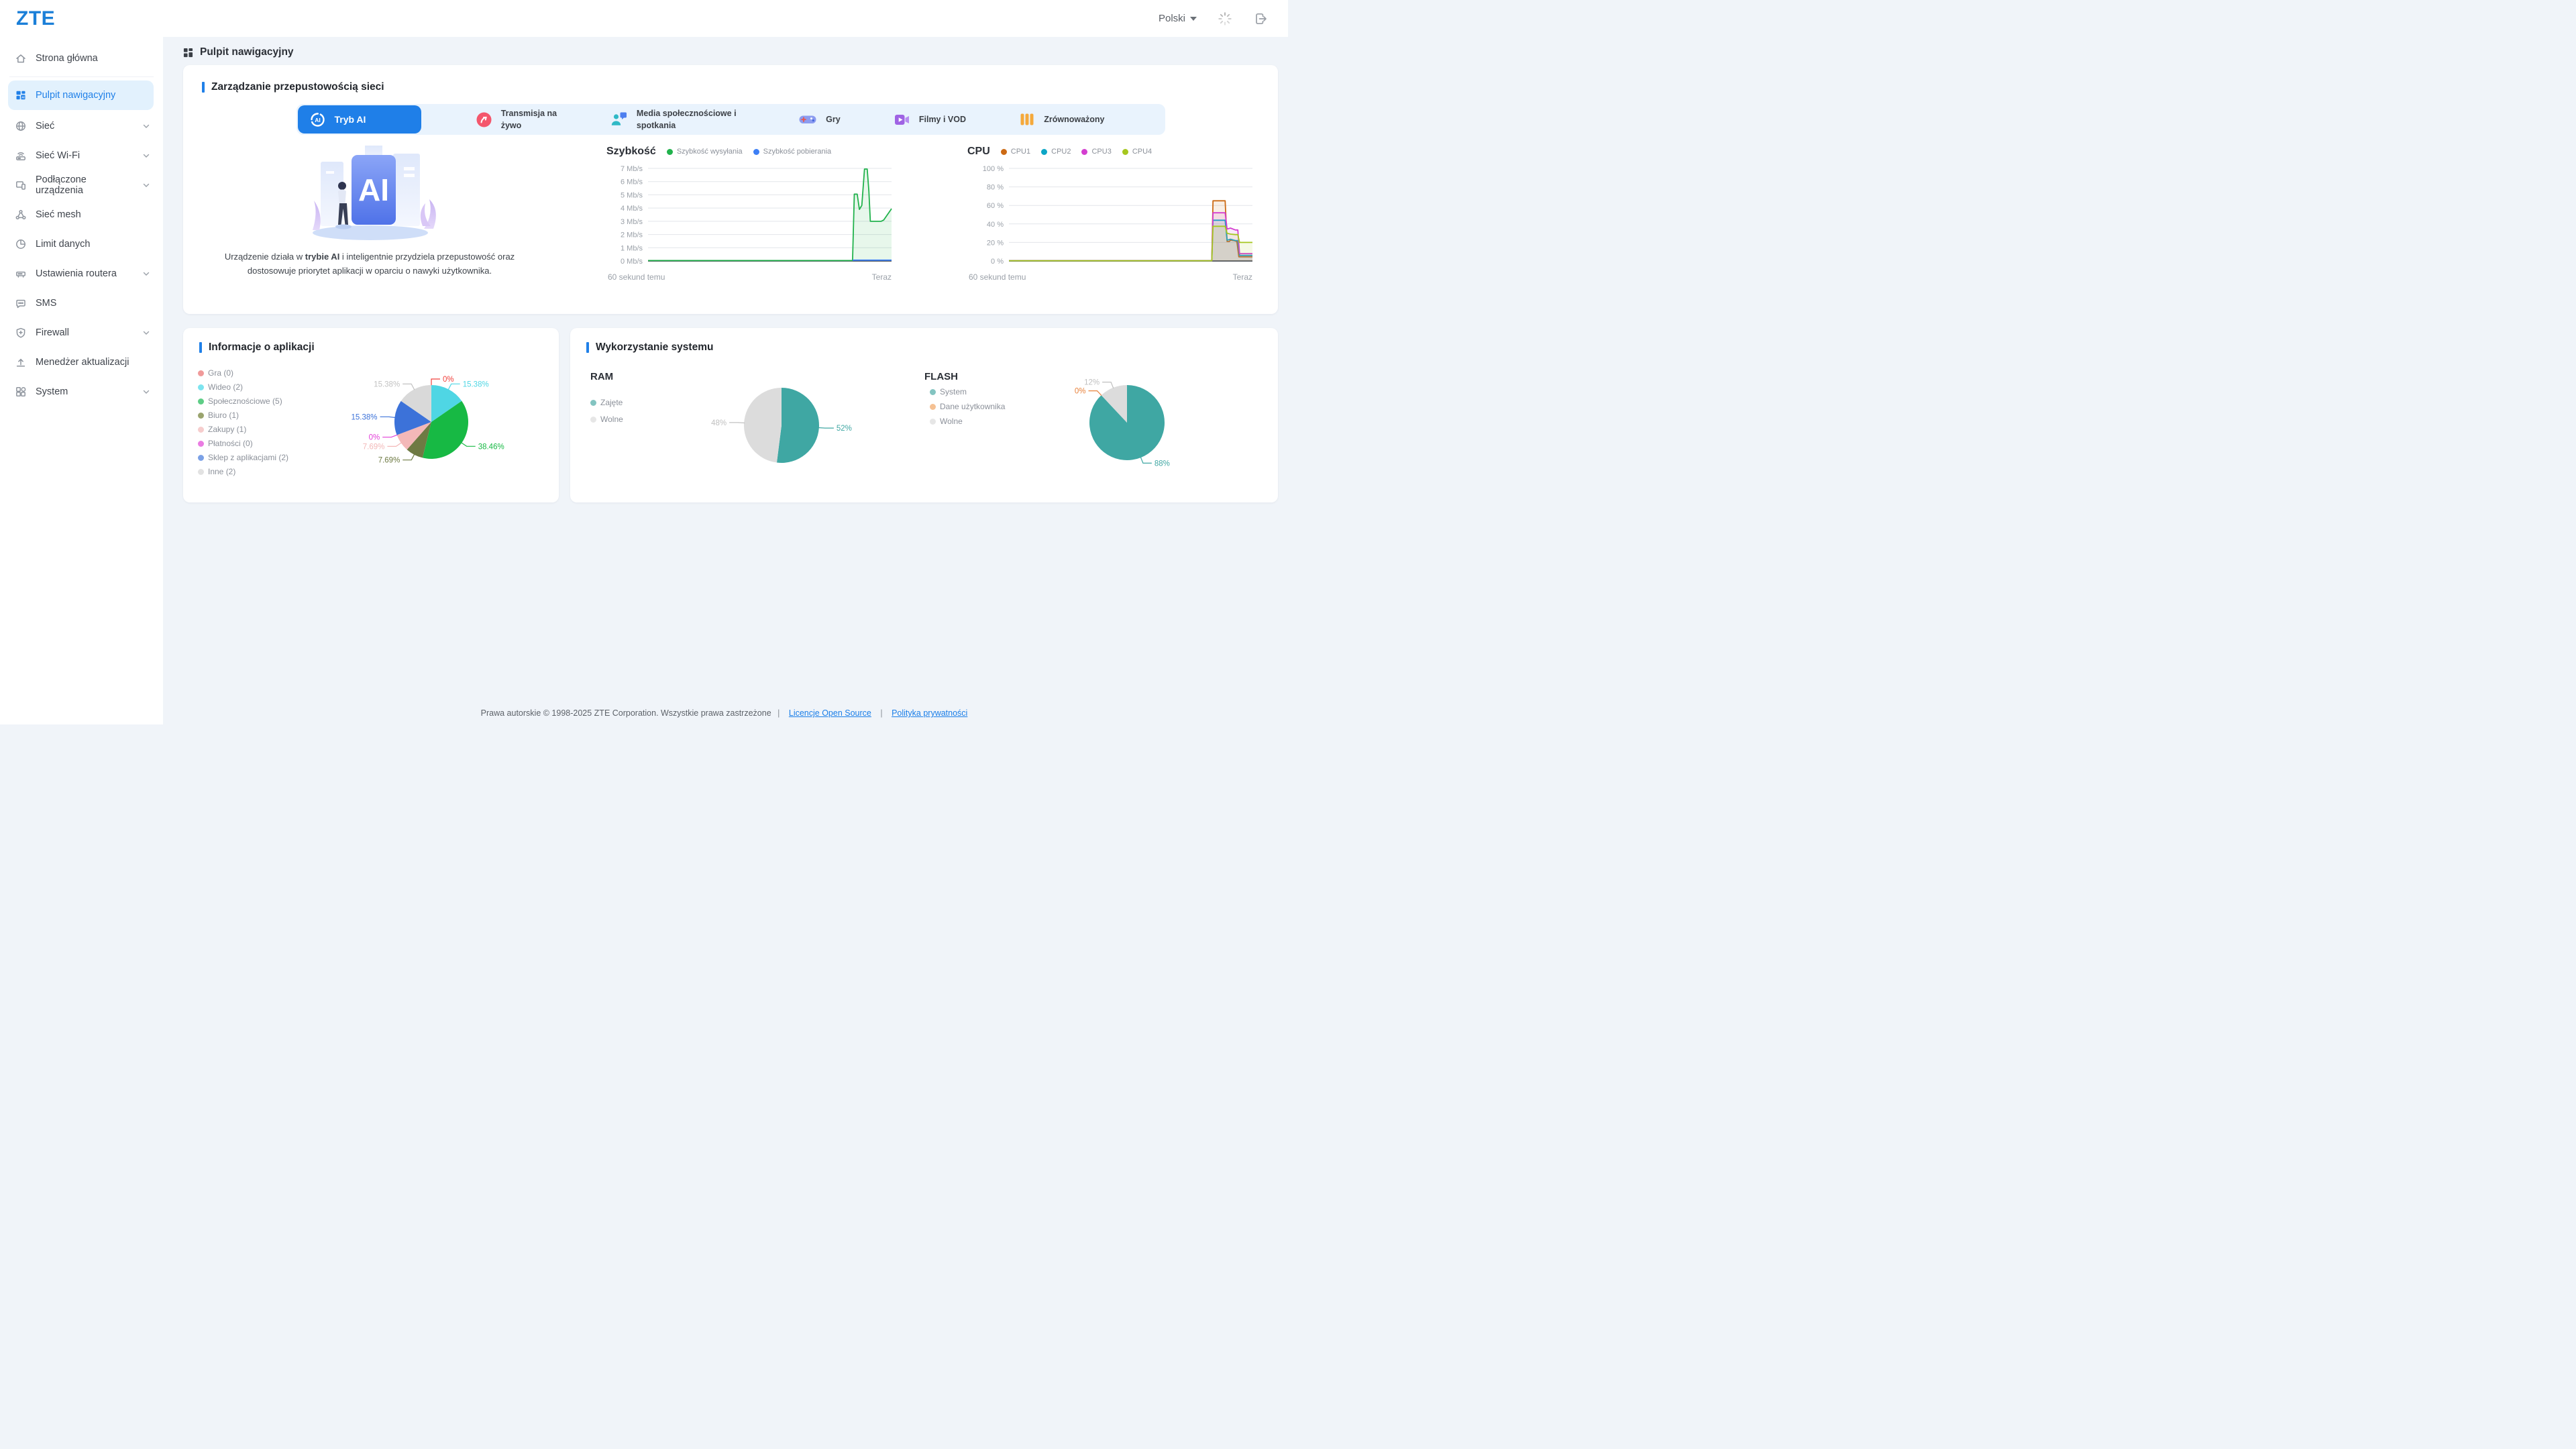 The width and height of the screenshot is (2576, 1449). I want to click on bandwidth-card-title: Zarządzanie przepustowością sieci, so click(730, 87).